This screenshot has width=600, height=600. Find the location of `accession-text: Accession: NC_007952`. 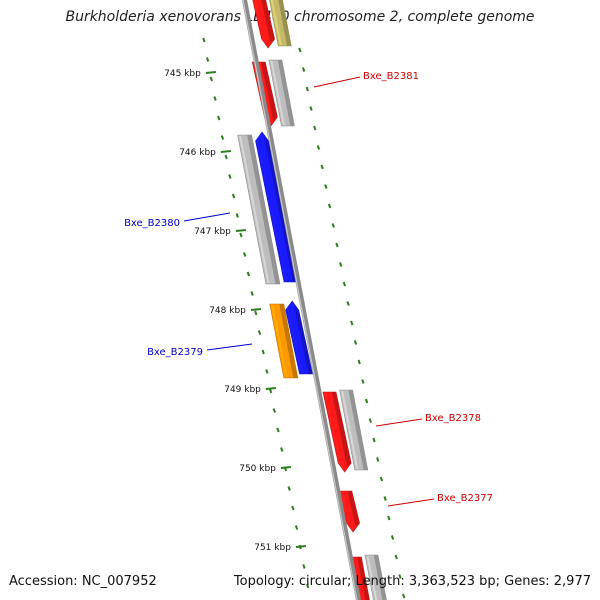

accession-text: Accession: NC_007952 is located at coordinates (83, 581).